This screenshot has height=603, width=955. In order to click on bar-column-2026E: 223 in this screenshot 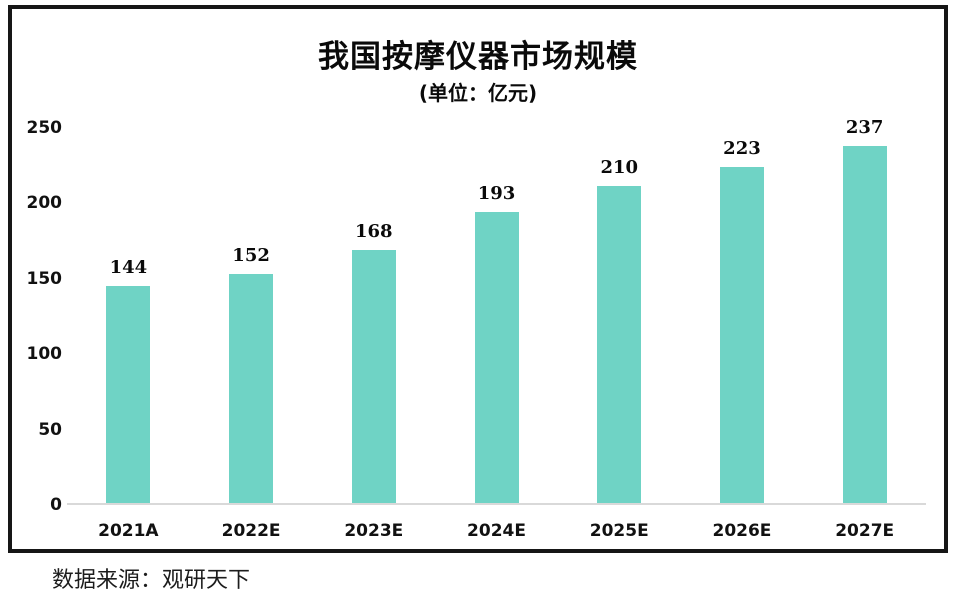, I will do `click(742, 315)`.